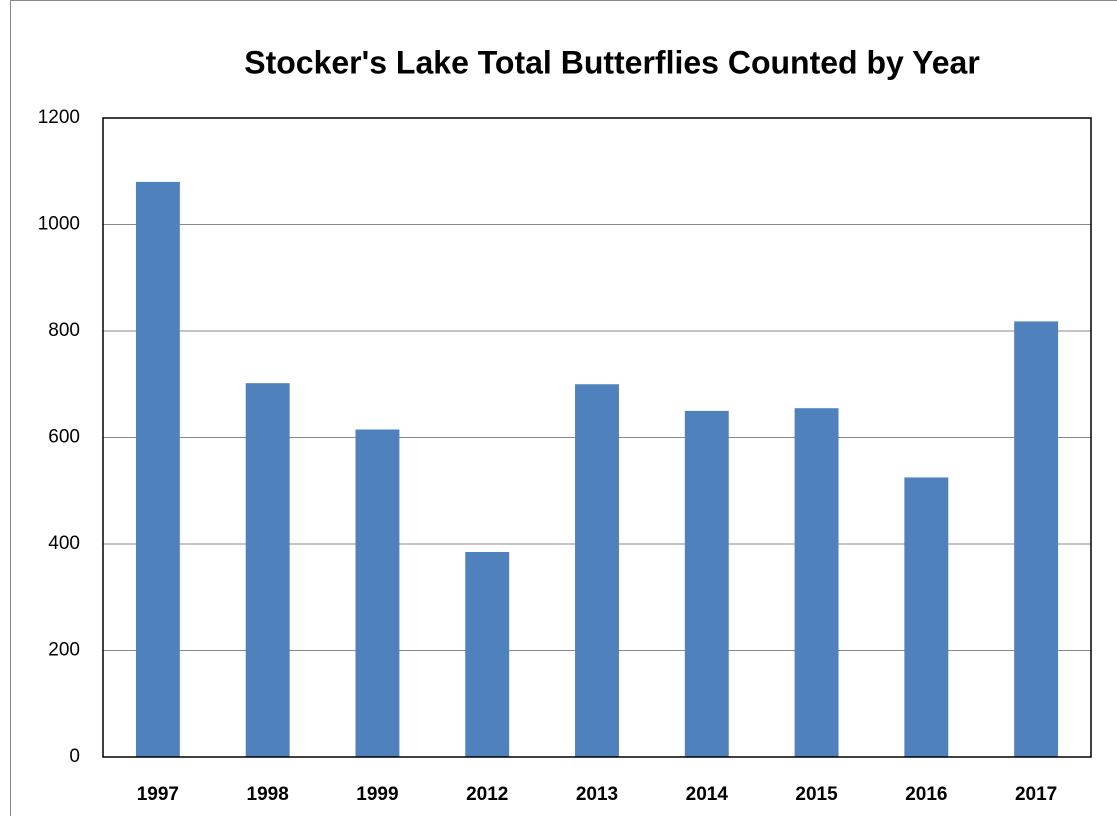  What do you see at coordinates (1036, 794) in the screenshot?
I see `x-tick-label: 2017` at bounding box center [1036, 794].